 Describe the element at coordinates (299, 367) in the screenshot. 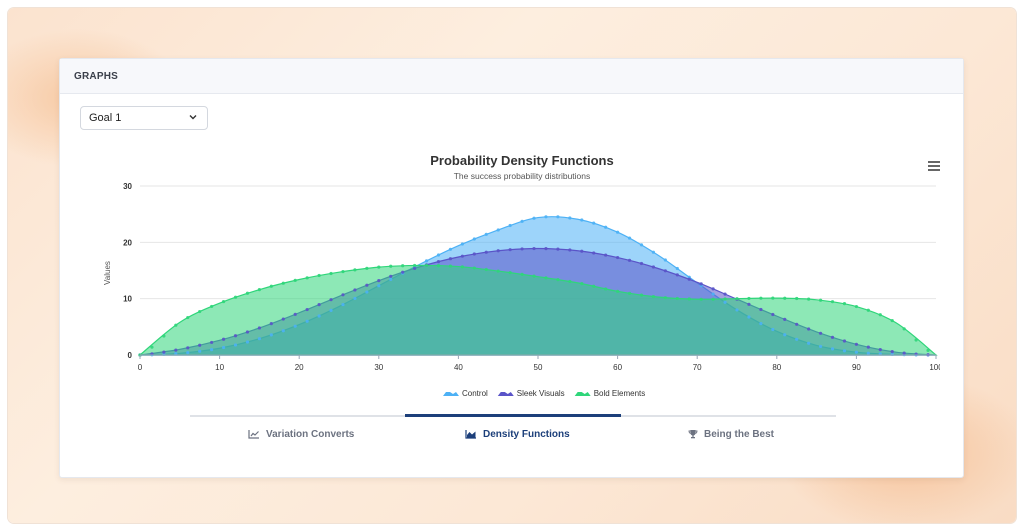

I see `x-tick-label: 20` at that location.